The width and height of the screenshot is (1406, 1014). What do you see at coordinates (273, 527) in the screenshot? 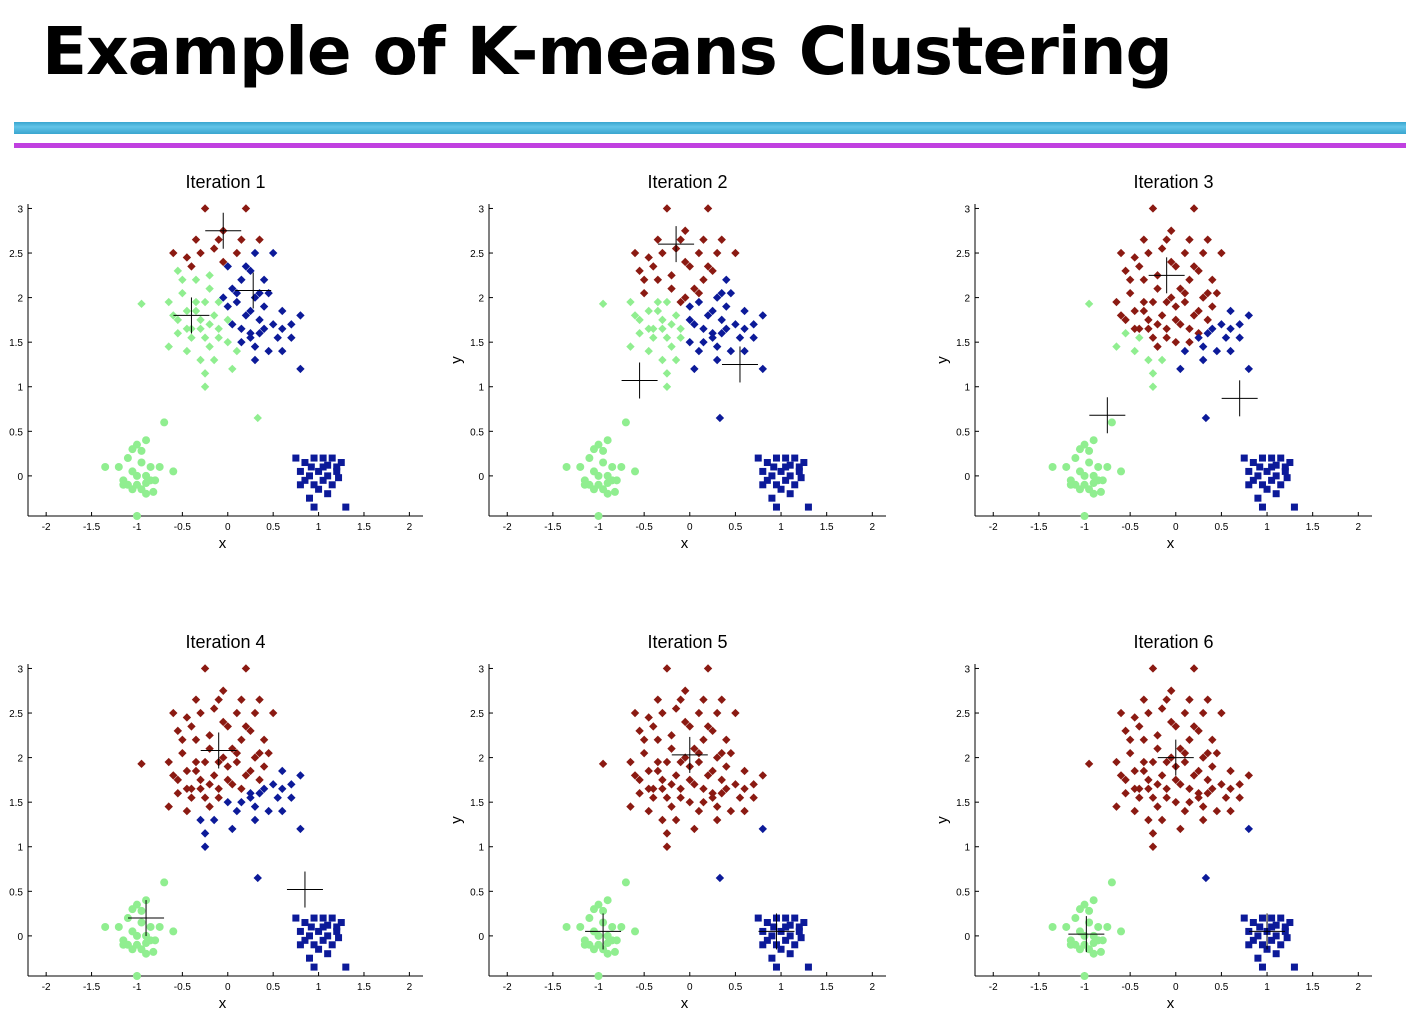
I see `x-tick-label: 0.5` at bounding box center [273, 527].